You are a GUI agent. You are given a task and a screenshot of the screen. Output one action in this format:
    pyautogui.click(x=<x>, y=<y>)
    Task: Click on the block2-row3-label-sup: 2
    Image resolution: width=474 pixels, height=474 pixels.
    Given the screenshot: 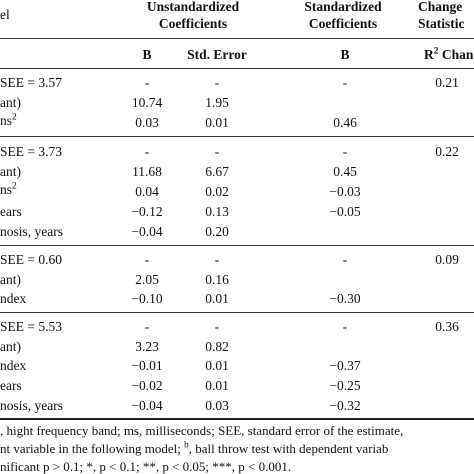 What is the action you would take?
    pyautogui.click(x=14, y=186)
    